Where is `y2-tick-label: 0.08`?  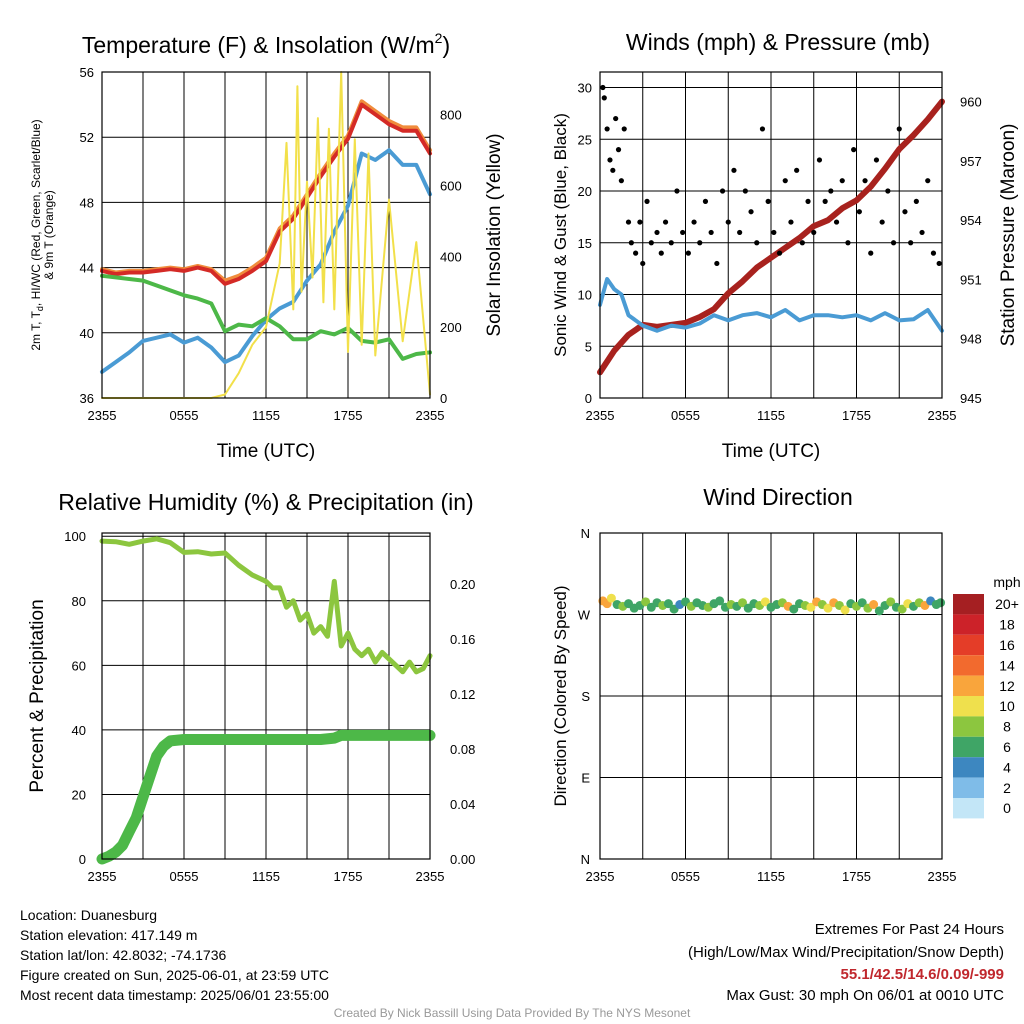
y2-tick-label: 0.08 is located at coordinates (462, 749).